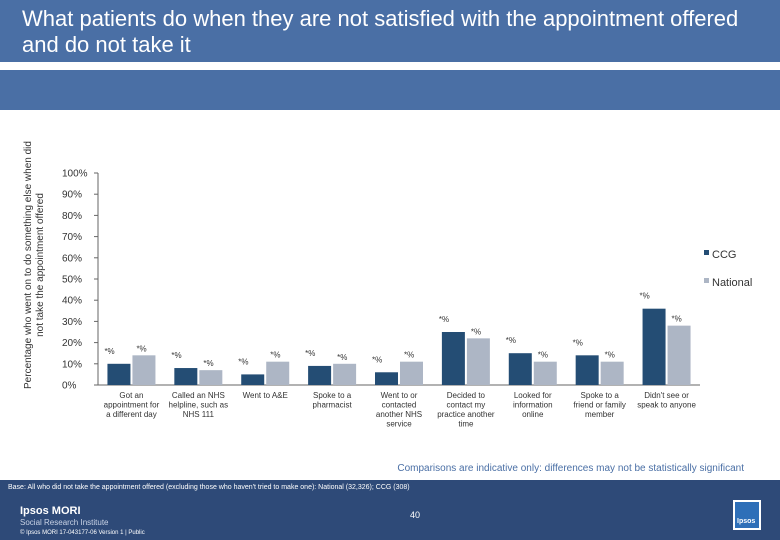 The image size is (780, 540). What do you see at coordinates (131, 395) in the screenshot?
I see `x-tick-label: Got an` at bounding box center [131, 395].